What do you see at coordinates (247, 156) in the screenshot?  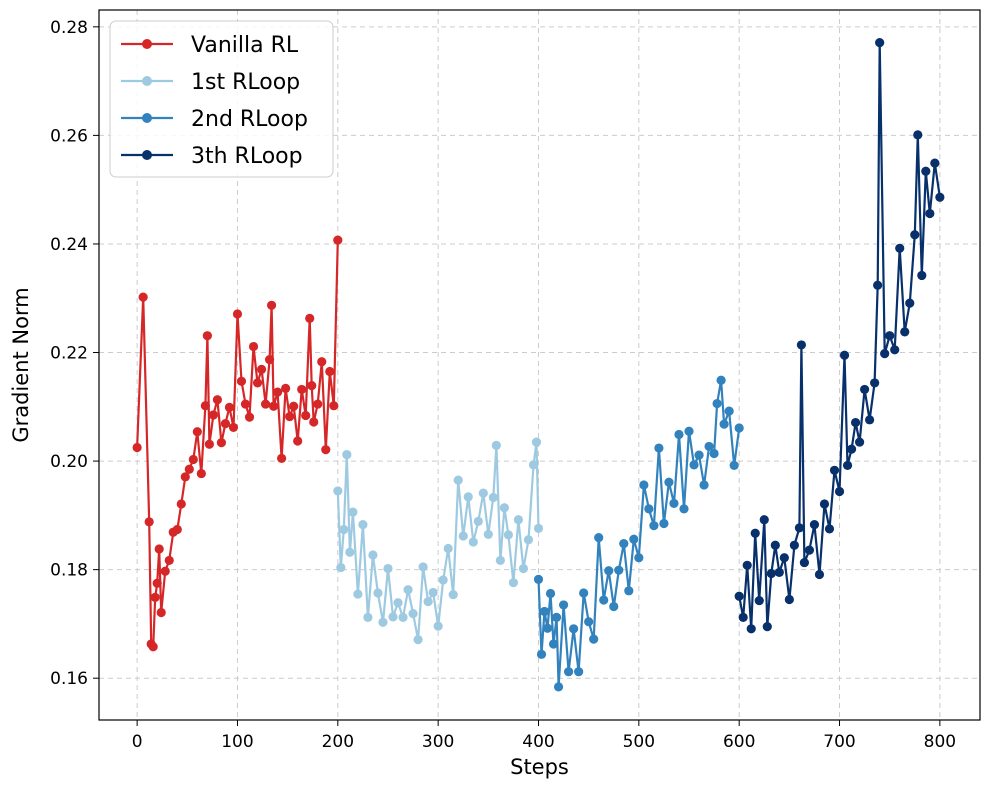 I see `legend-label: 3th RLoop` at bounding box center [247, 156].